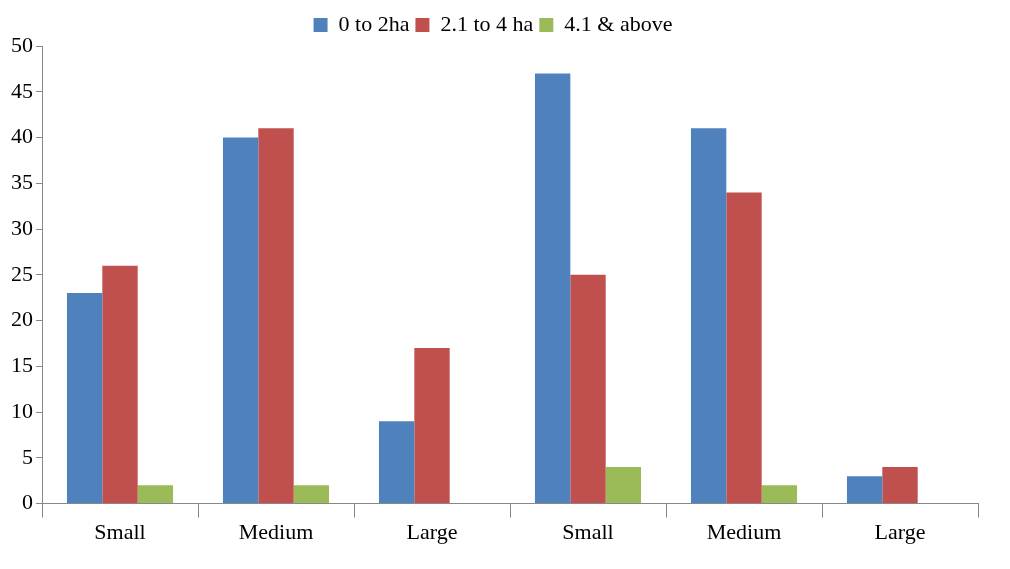  What do you see at coordinates (487, 23) in the screenshot?
I see `legend-label: 2.1 to 4 ha` at bounding box center [487, 23].